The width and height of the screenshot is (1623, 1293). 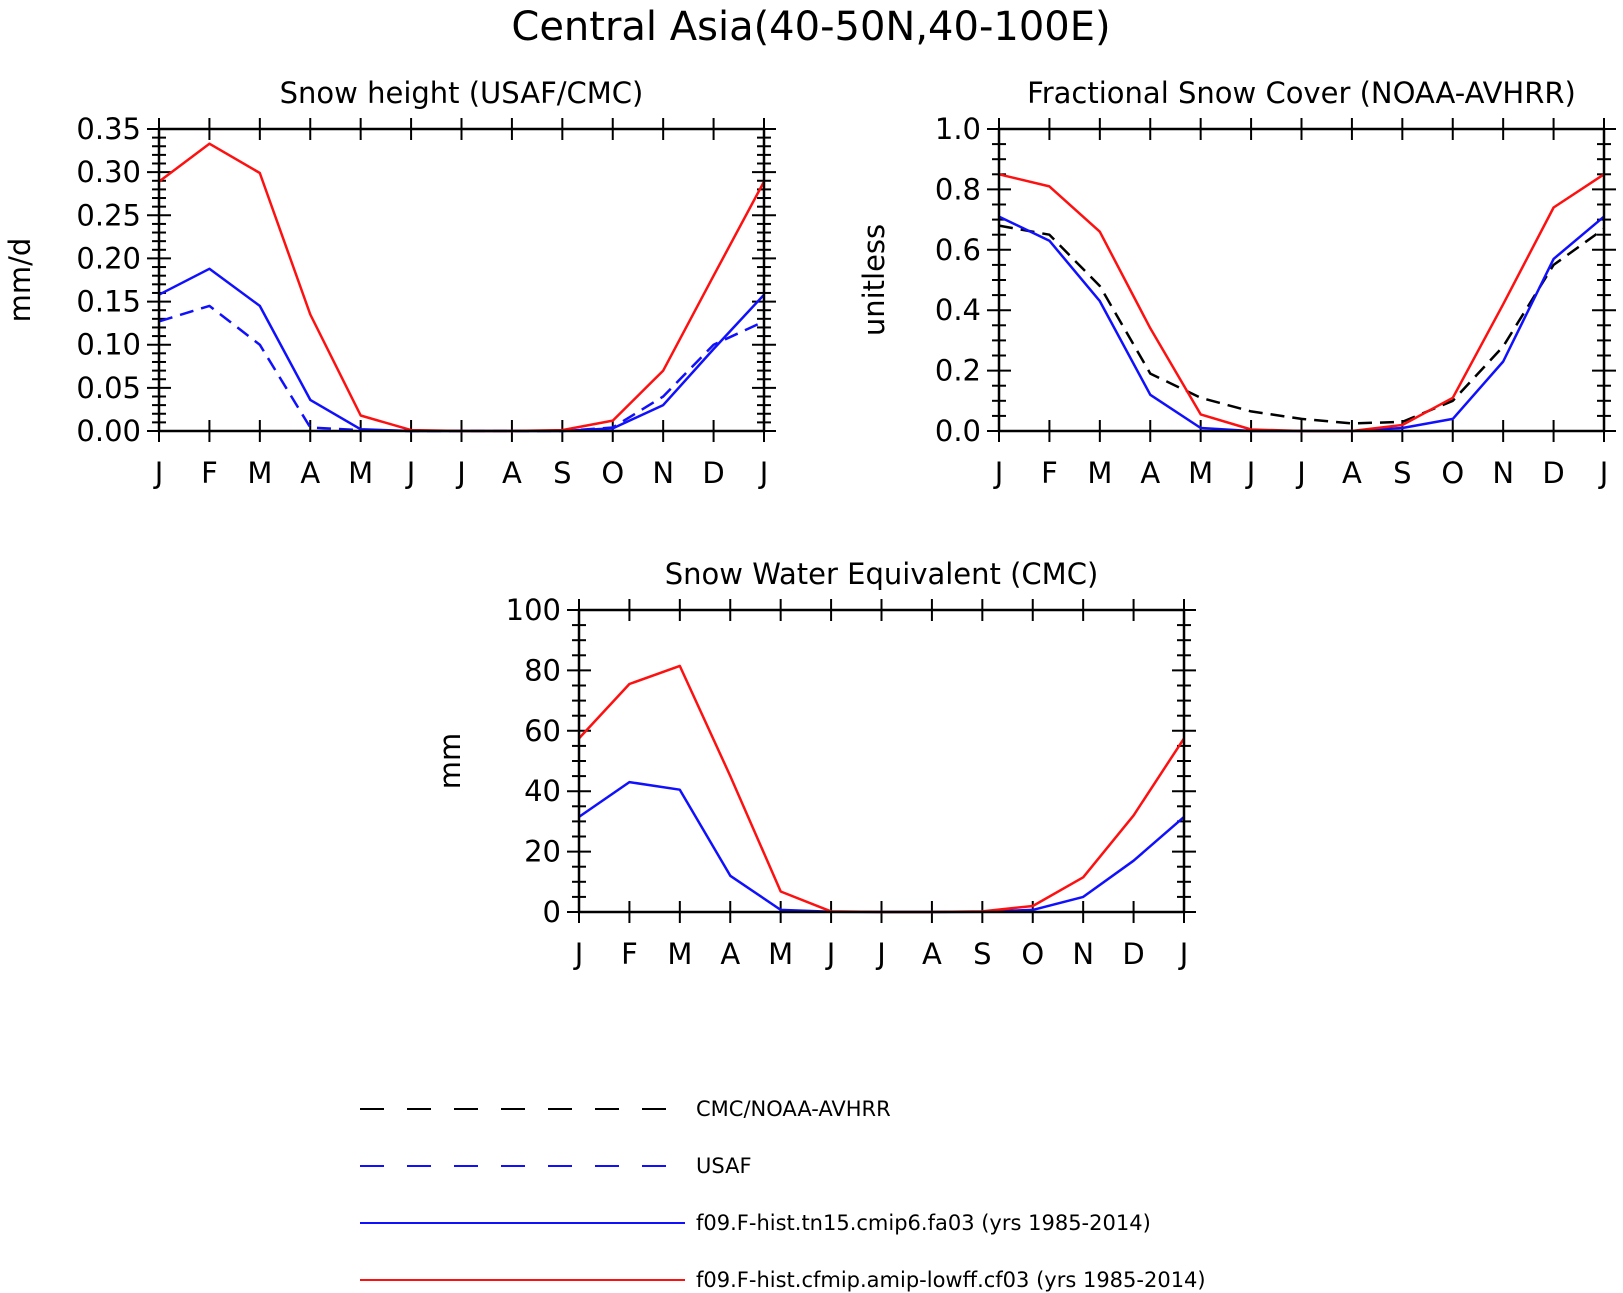 I want to click on y-tick-label: 0.05, so click(x=108, y=388).